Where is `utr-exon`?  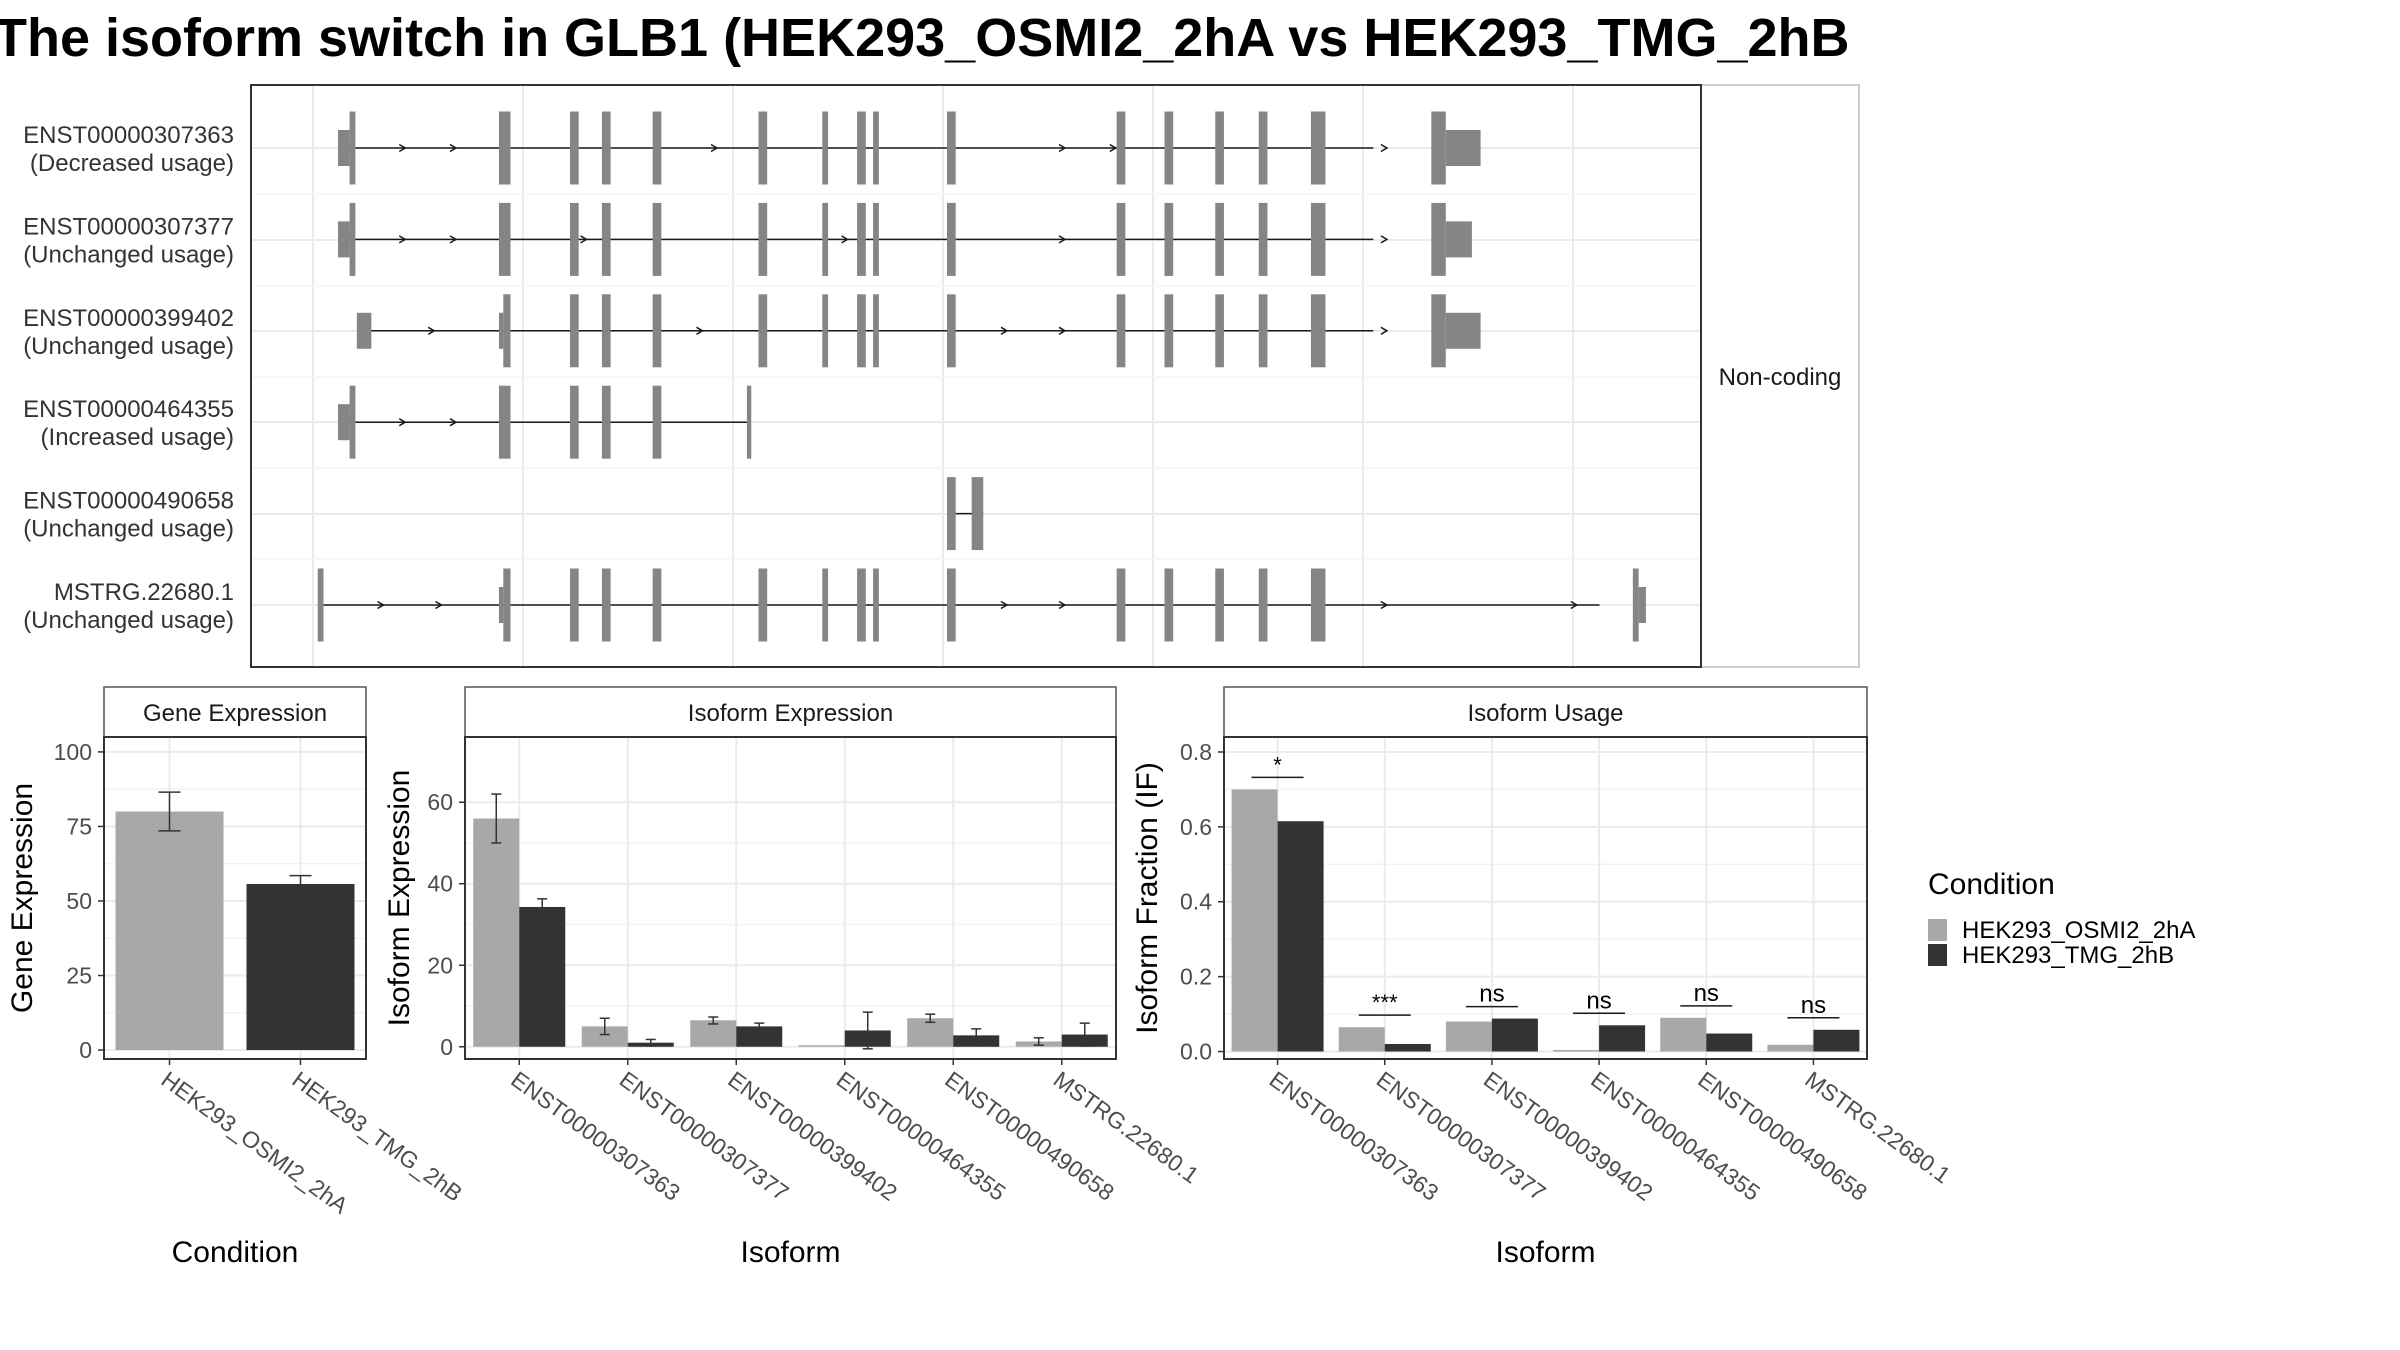 utr-exon is located at coordinates (344, 239).